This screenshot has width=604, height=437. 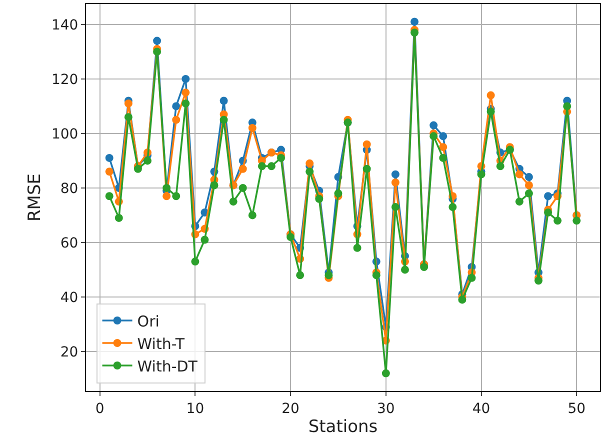 I want to click on x-tick-label: 30, so click(x=385, y=408).